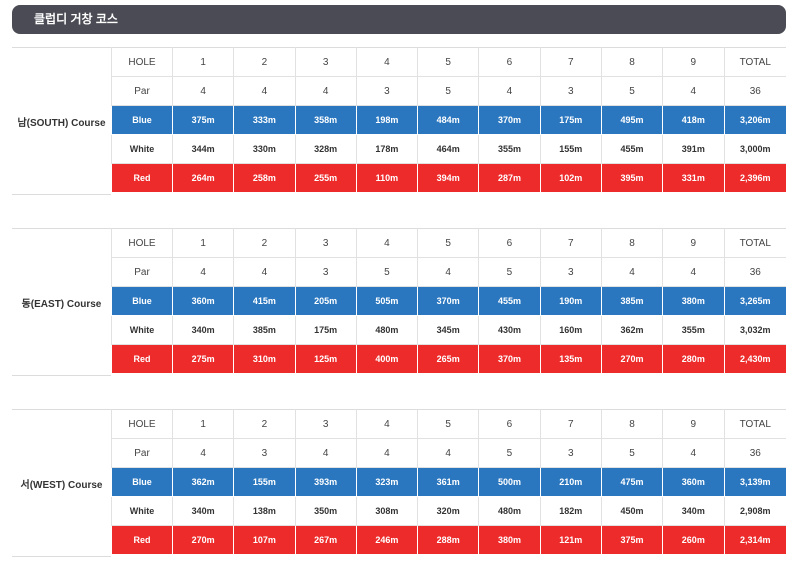 Image resolution: width=800 pixels, height=569 pixels. I want to click on red-distance-cell: 394m, so click(448, 178).